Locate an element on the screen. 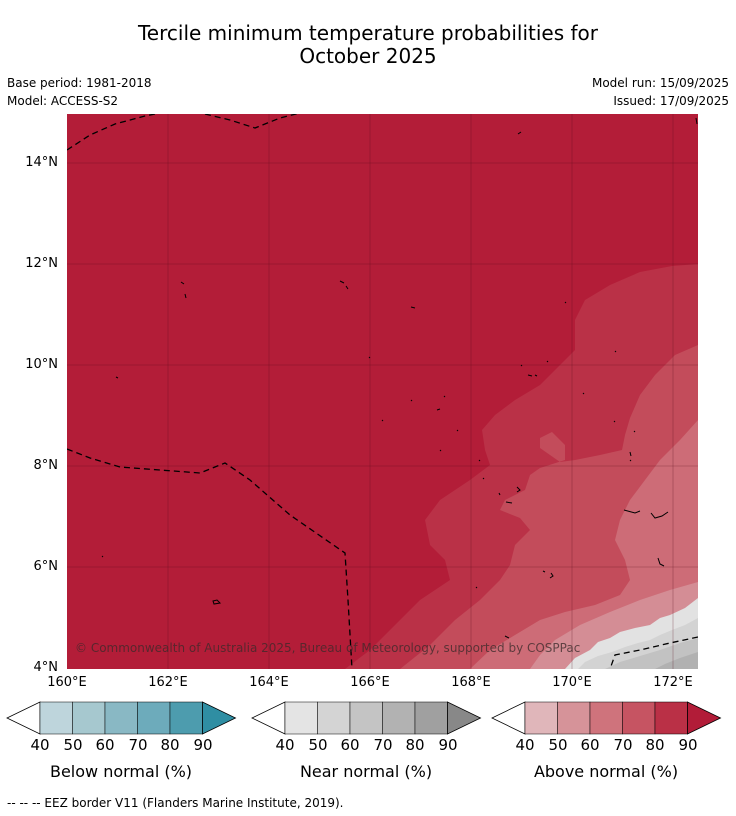 This screenshot has width=736, height=816. below-tick: 70 is located at coordinates (138, 745).